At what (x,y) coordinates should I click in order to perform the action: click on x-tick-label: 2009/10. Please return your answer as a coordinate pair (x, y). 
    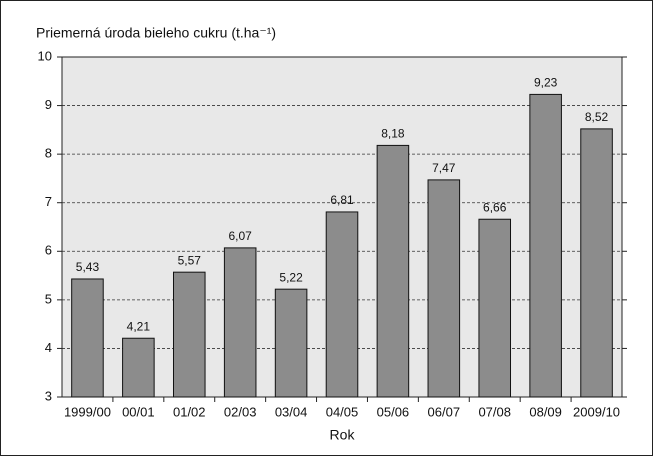
    Looking at the image, I should click on (596, 411).